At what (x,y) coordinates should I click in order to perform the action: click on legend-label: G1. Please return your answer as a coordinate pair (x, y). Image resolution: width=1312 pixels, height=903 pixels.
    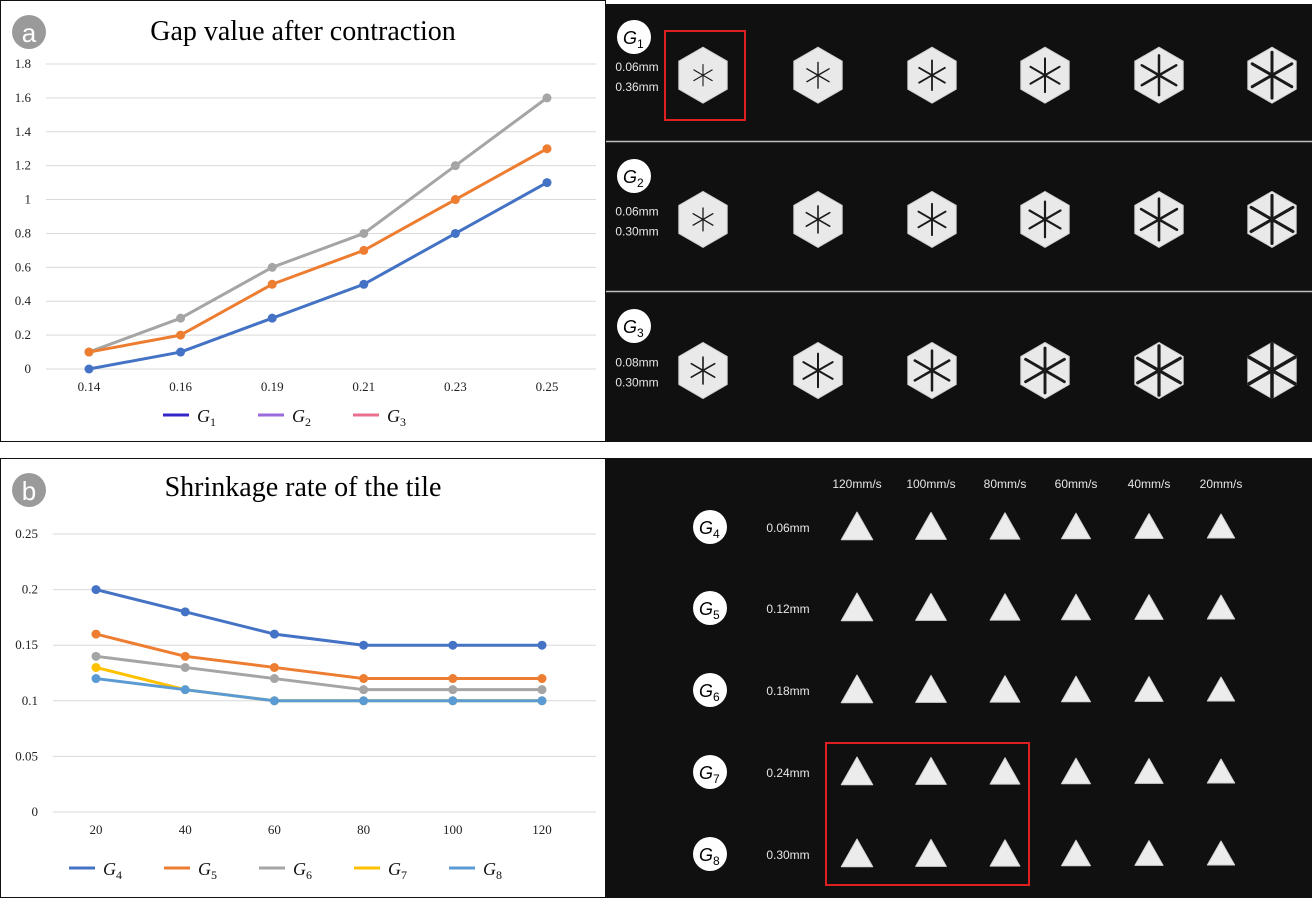
    Looking at the image, I should click on (206, 417).